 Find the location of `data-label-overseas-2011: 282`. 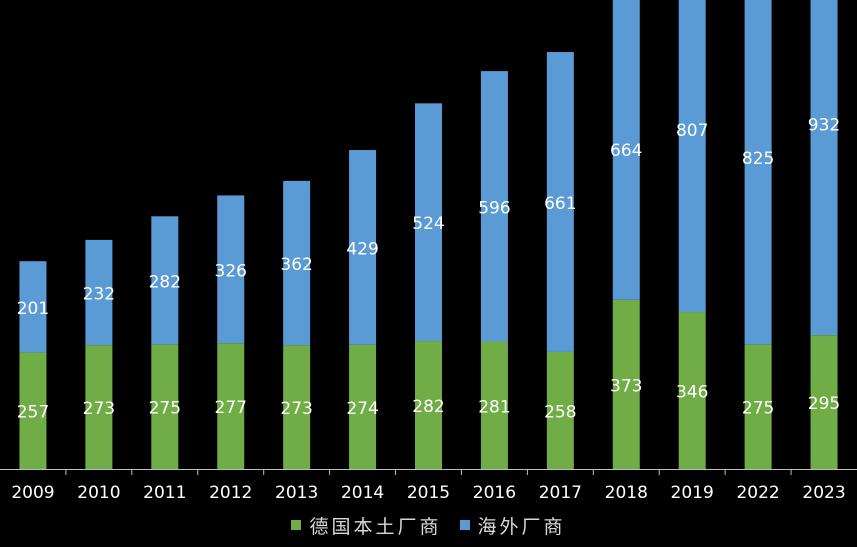

data-label-overseas-2011: 282 is located at coordinates (165, 282).